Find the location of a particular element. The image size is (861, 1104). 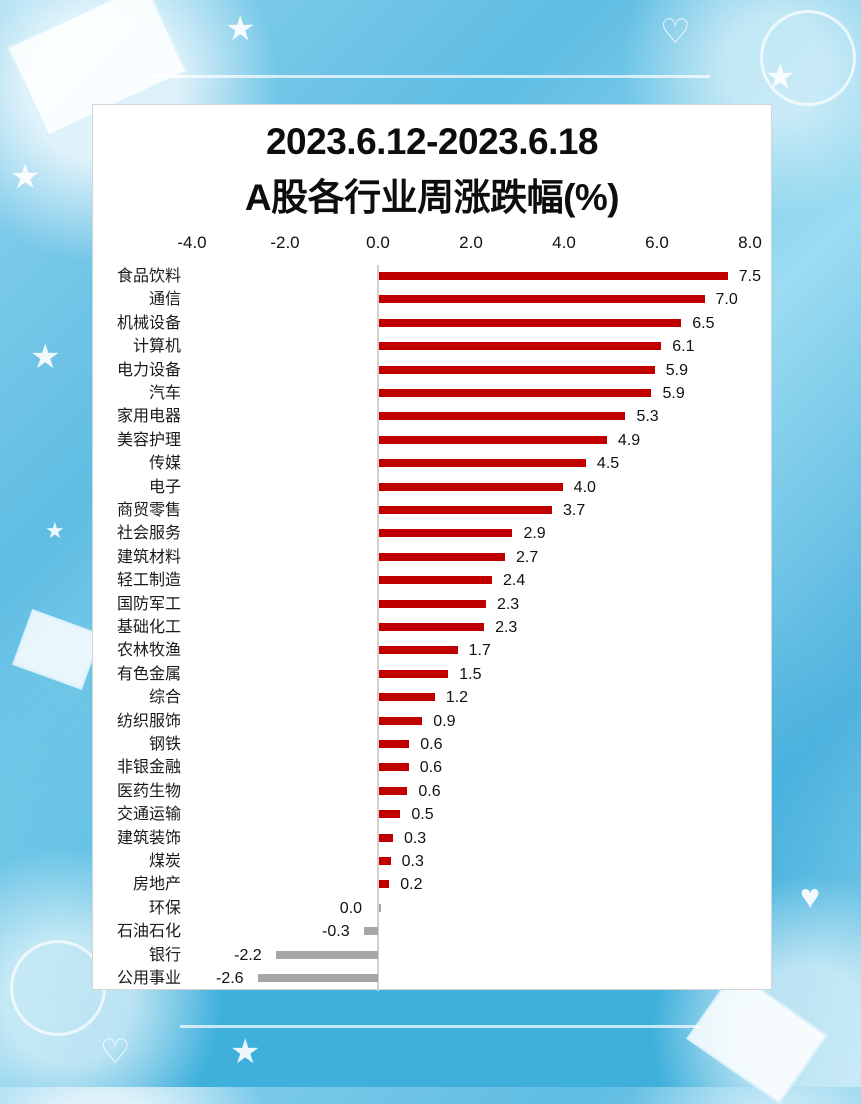

bar-row: 国防军工 2.3 is located at coordinates (432, 604).